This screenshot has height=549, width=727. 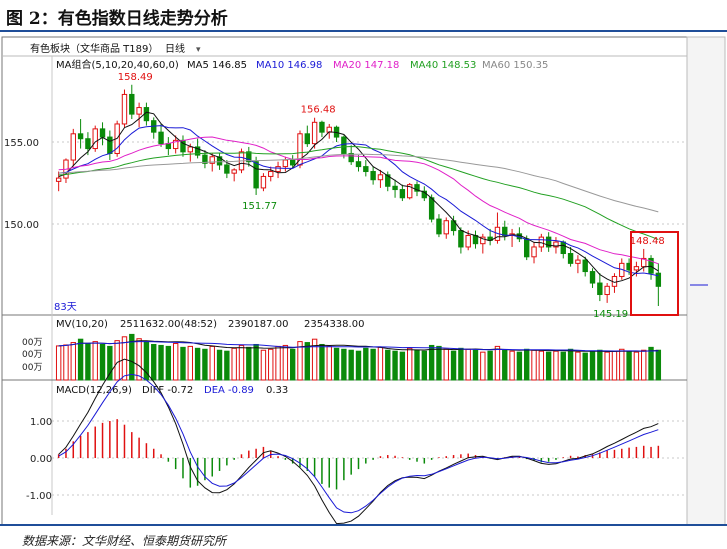 I want to click on volume-series-layer, so click(x=358, y=357).